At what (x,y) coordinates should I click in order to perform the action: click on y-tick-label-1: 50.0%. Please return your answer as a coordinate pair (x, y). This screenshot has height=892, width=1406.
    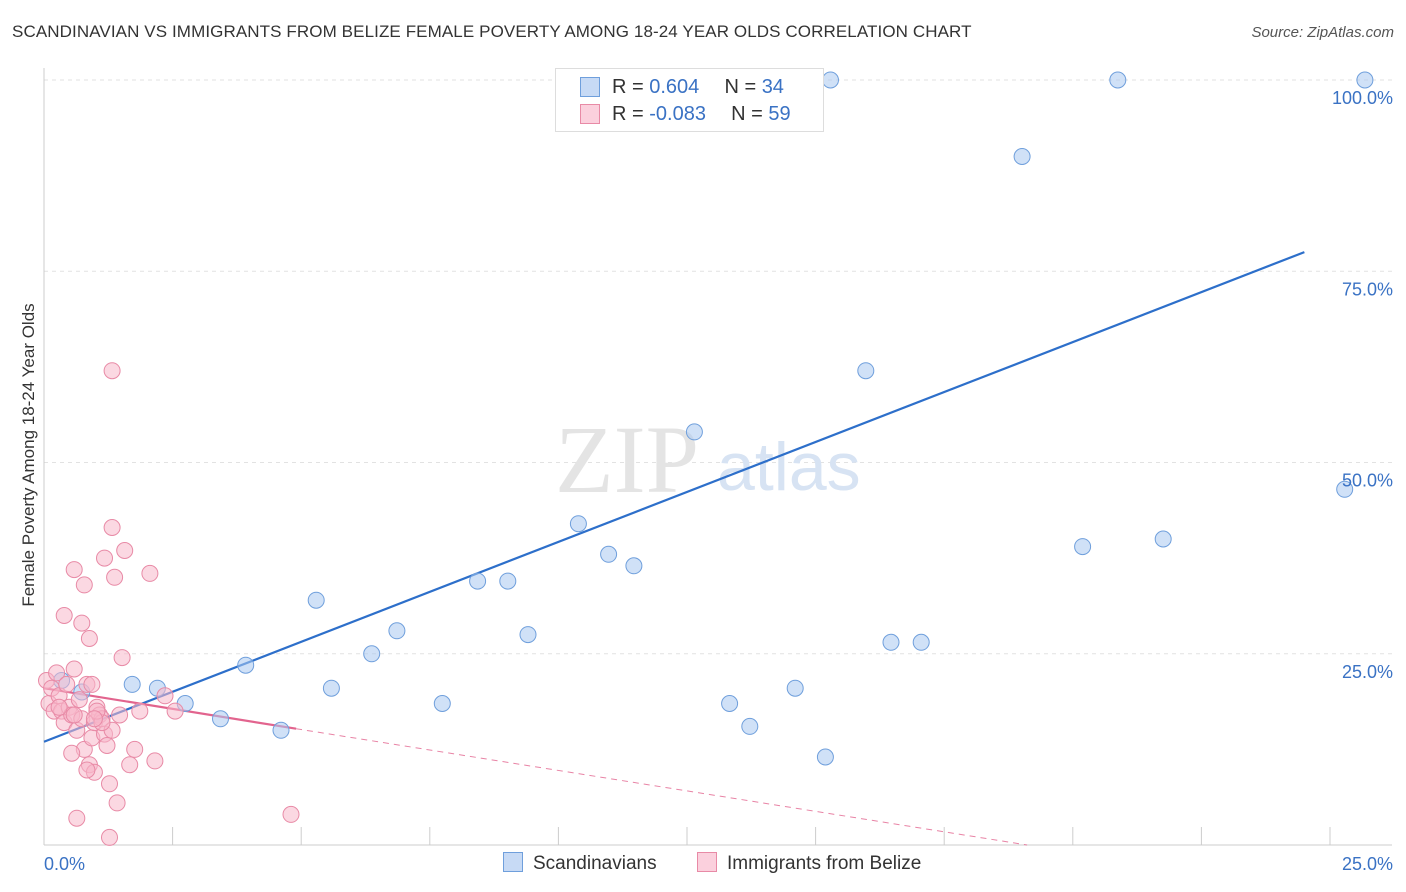
    Looking at the image, I should click on (1367, 481).